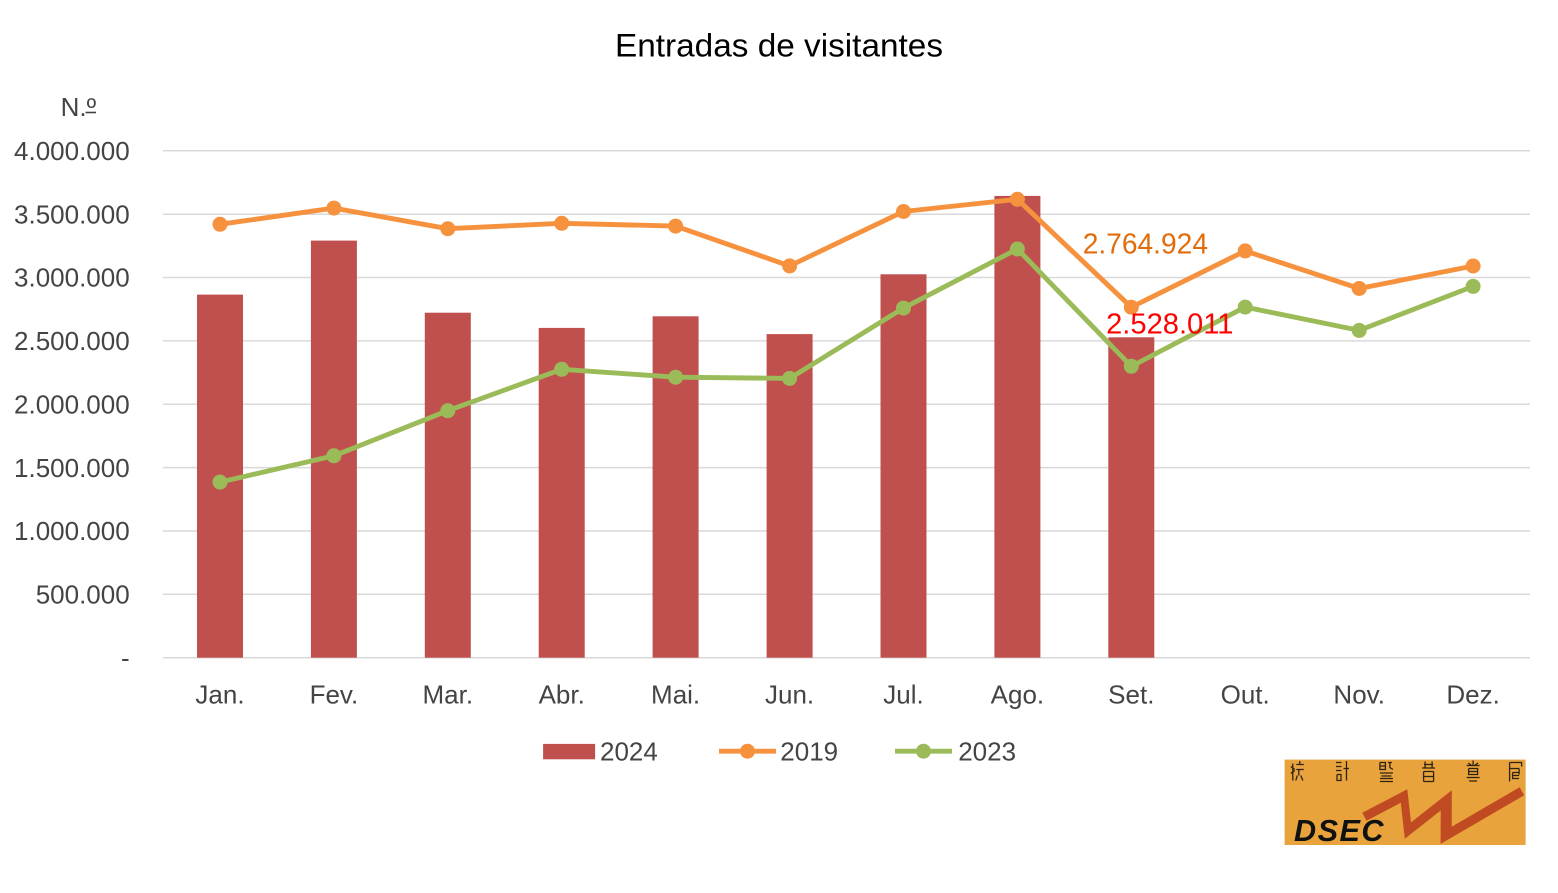 The image size is (1558, 893). Describe the element at coordinates (809, 751) in the screenshot. I see `svg-text: 2019` at that location.